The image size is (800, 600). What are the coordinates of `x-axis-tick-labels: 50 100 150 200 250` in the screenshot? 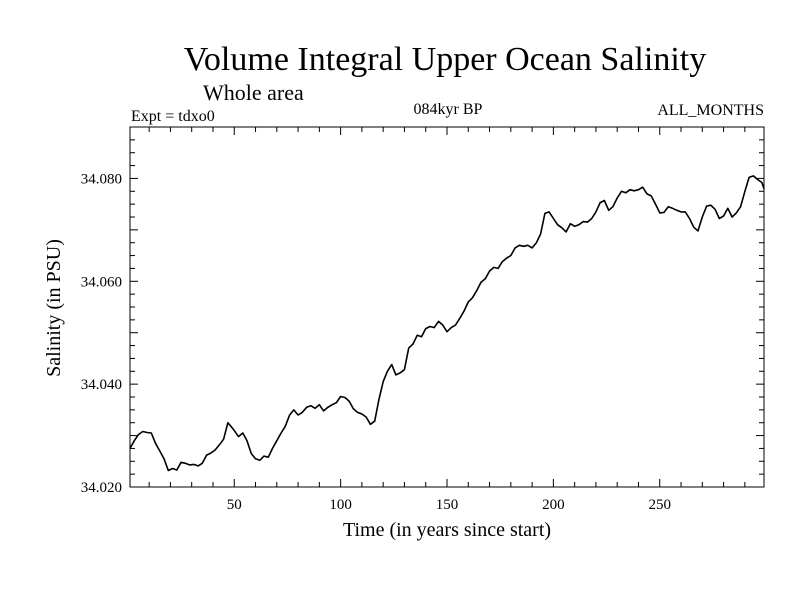 It's located at (449, 505).